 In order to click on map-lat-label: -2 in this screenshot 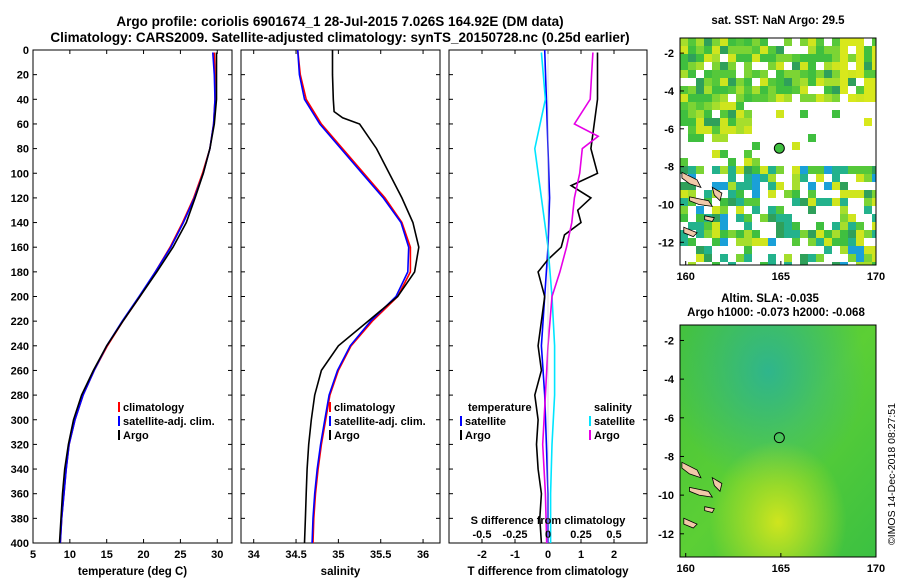, I will do `click(669, 54)`.